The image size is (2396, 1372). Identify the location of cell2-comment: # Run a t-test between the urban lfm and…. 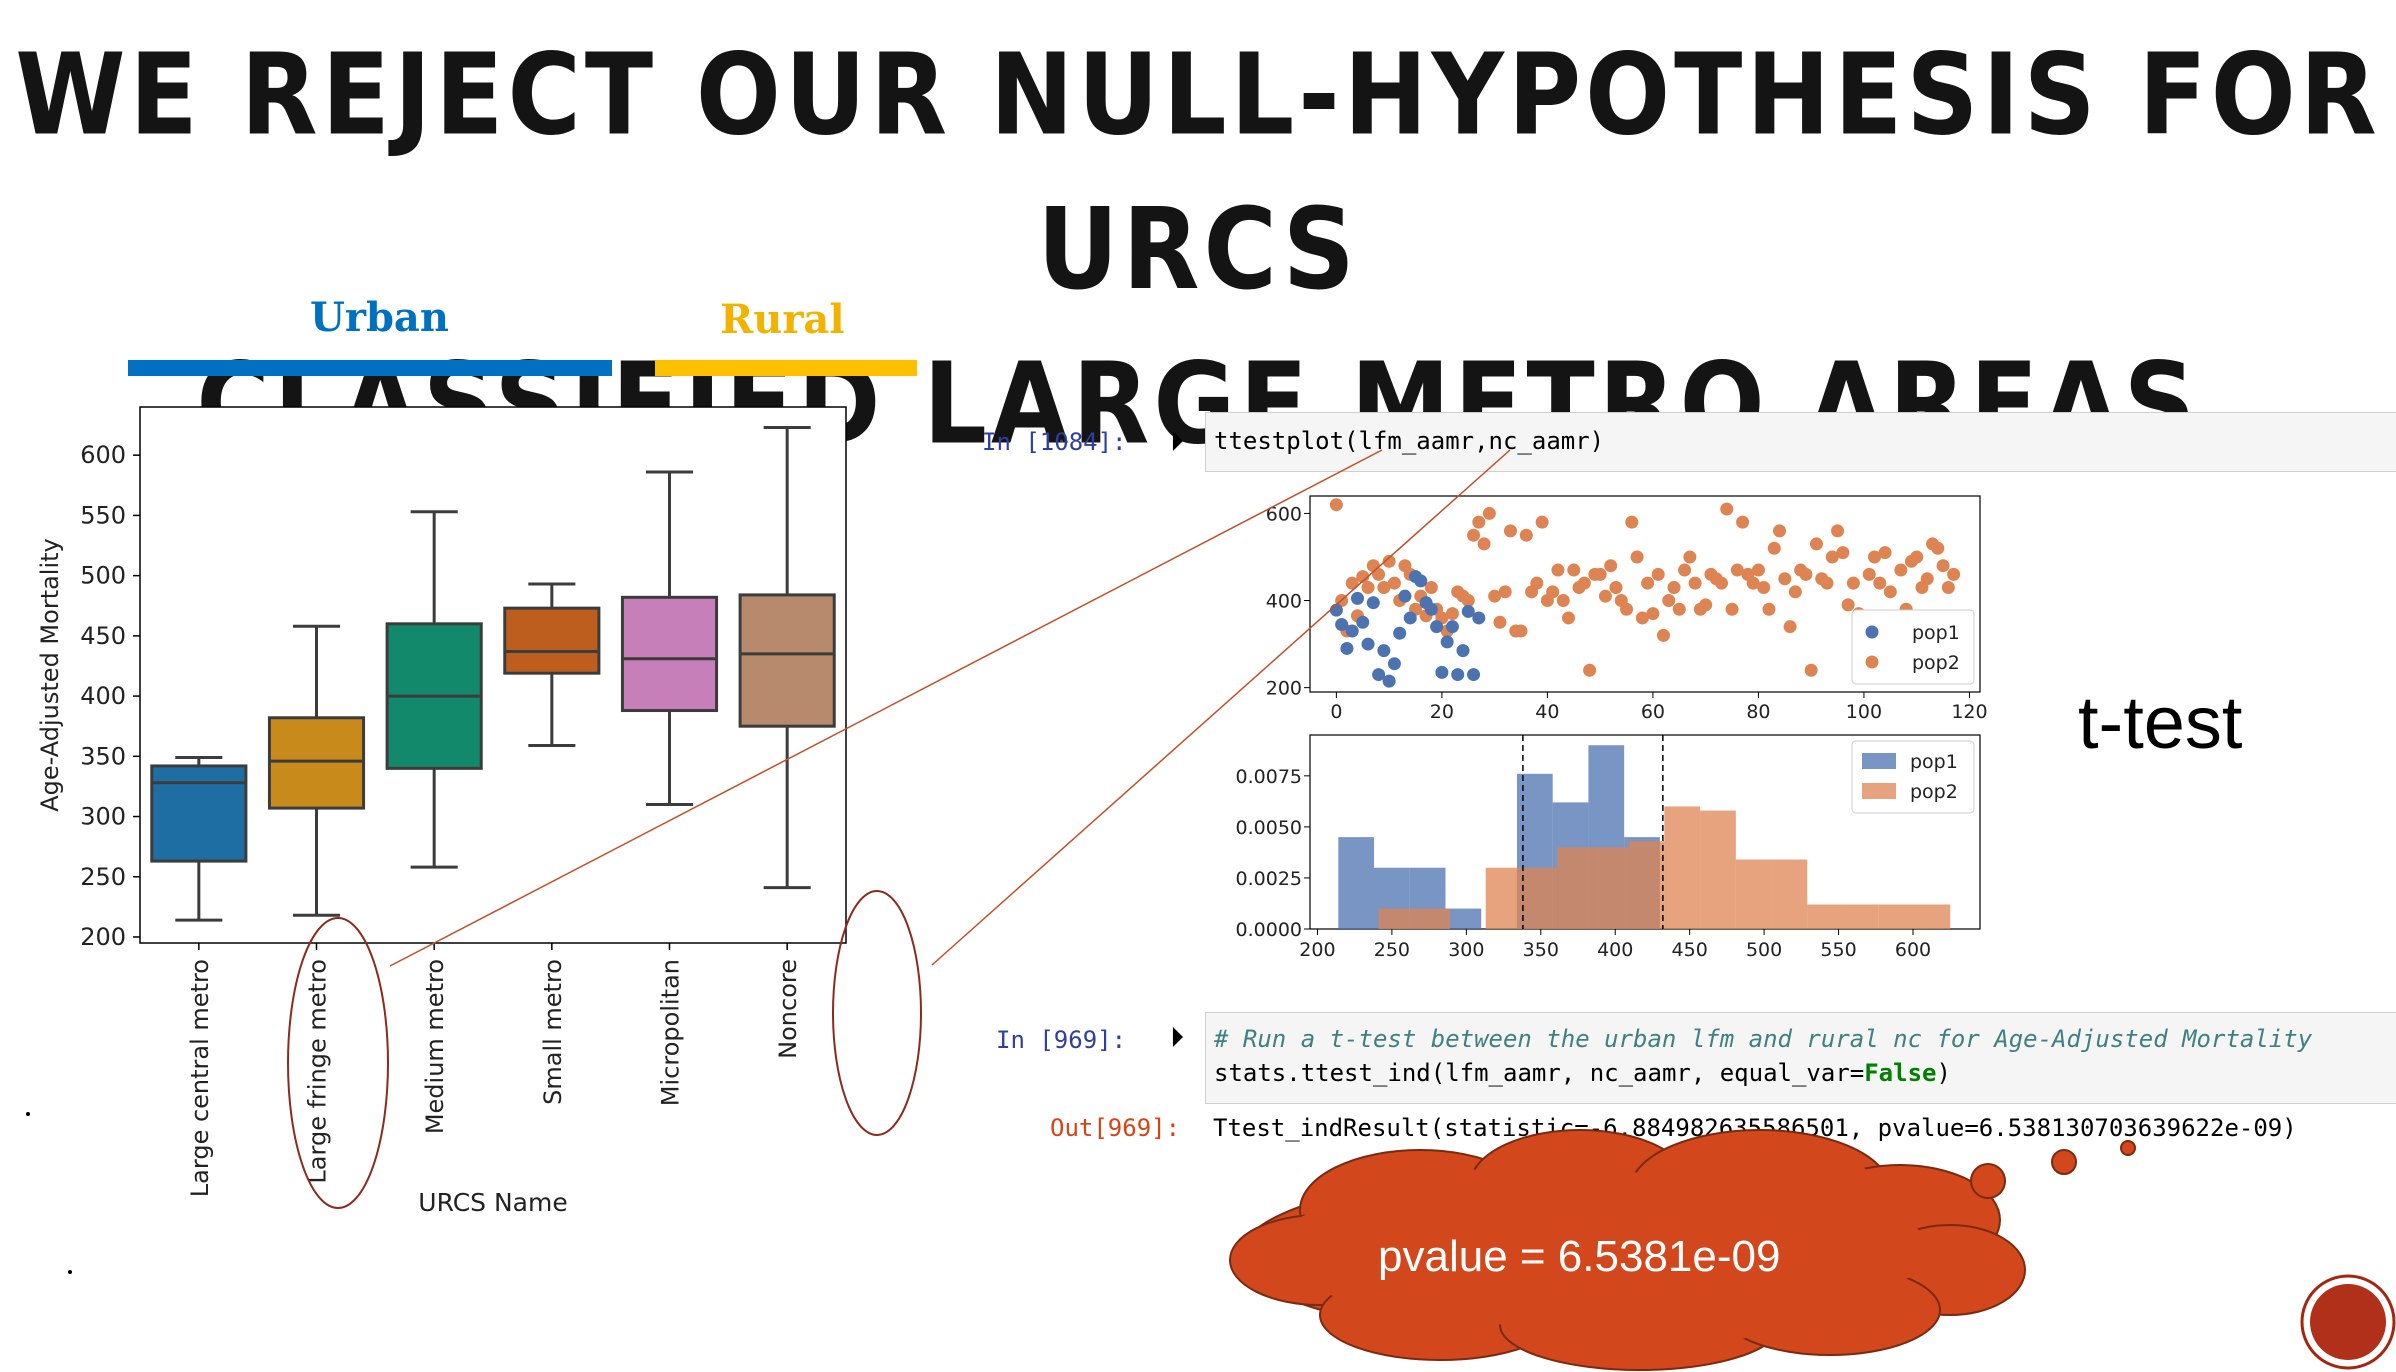
(1763, 1039).